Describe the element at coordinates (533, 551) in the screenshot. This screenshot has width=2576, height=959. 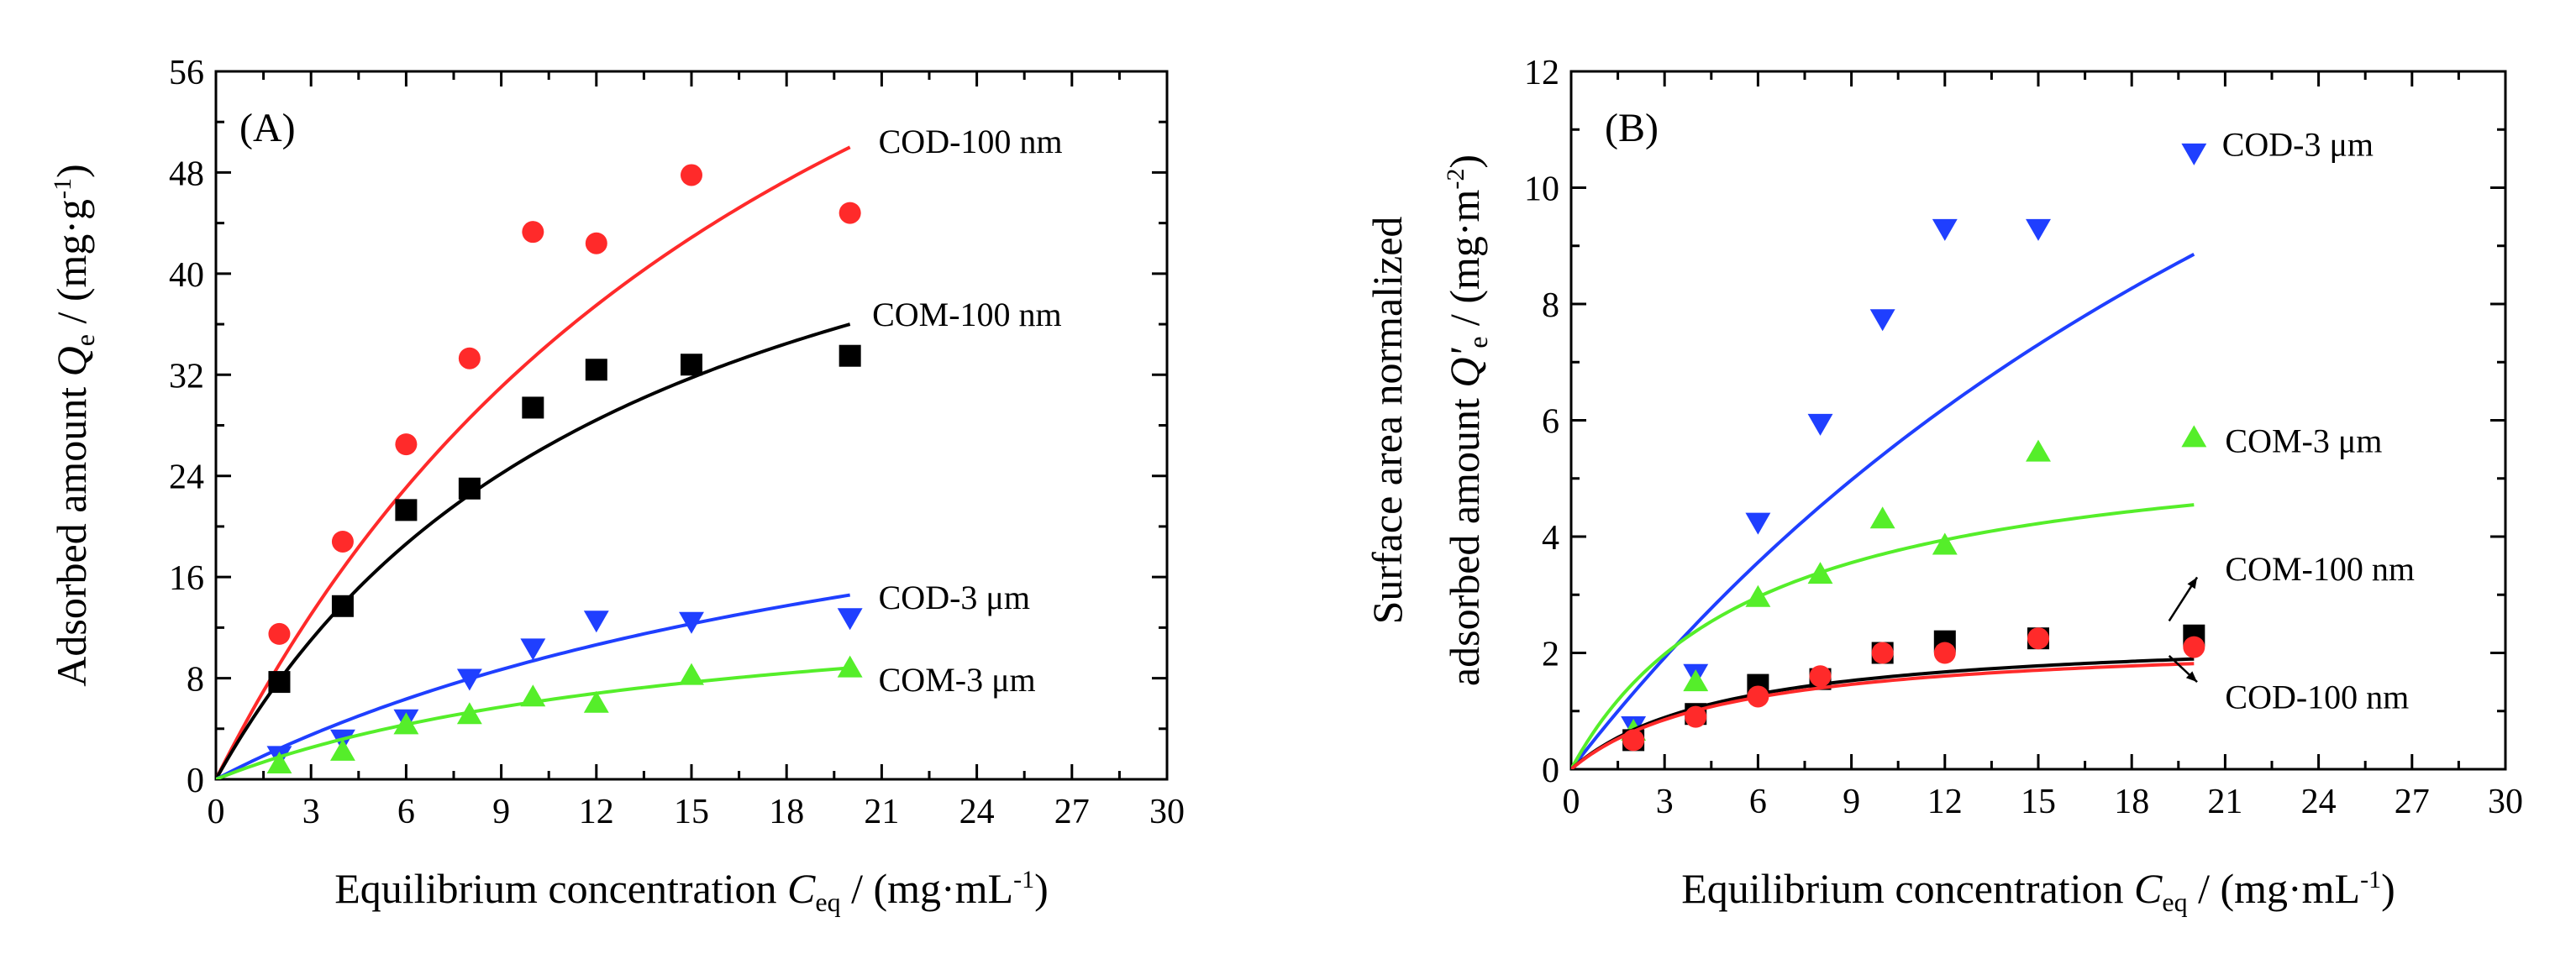
I see `panel-a-fit-curve-com-100-nm` at that location.